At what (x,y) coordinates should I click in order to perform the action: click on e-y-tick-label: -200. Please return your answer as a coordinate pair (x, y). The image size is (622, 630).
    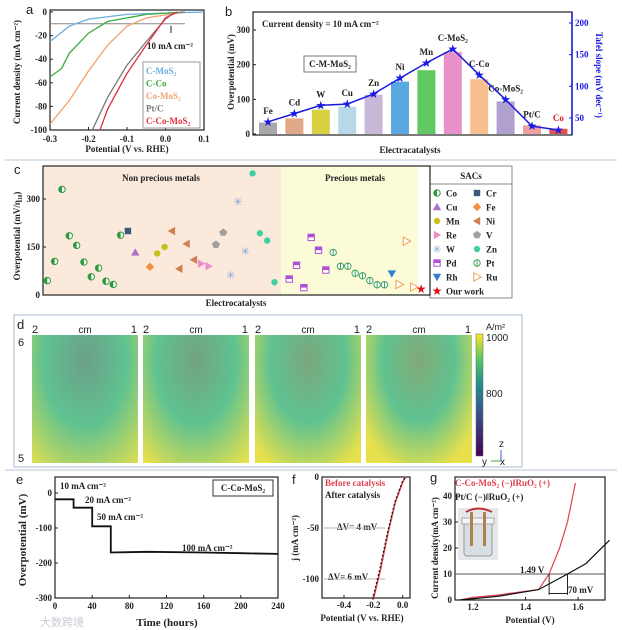
    Looking at the image, I should click on (44, 563).